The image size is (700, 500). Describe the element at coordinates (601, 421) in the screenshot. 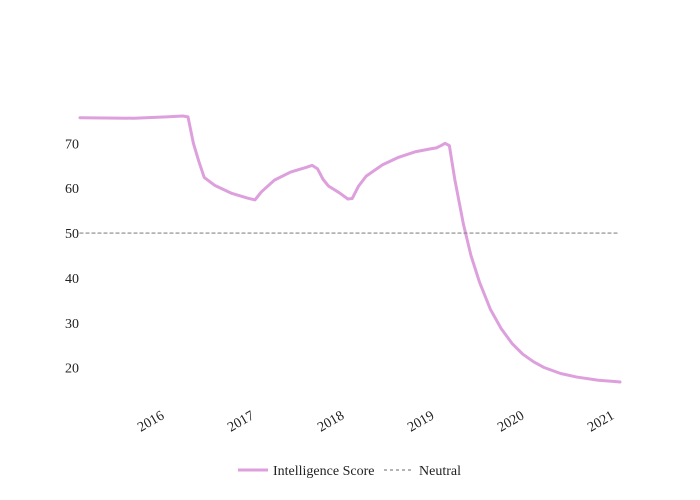

I see `x-tick-label-2021: 2021` at that location.